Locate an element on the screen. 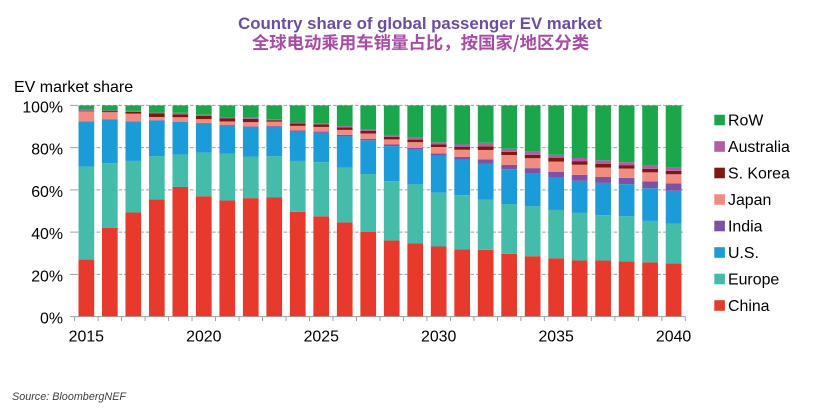 The width and height of the screenshot is (820, 410). svg-text: S. Korea is located at coordinates (759, 174).